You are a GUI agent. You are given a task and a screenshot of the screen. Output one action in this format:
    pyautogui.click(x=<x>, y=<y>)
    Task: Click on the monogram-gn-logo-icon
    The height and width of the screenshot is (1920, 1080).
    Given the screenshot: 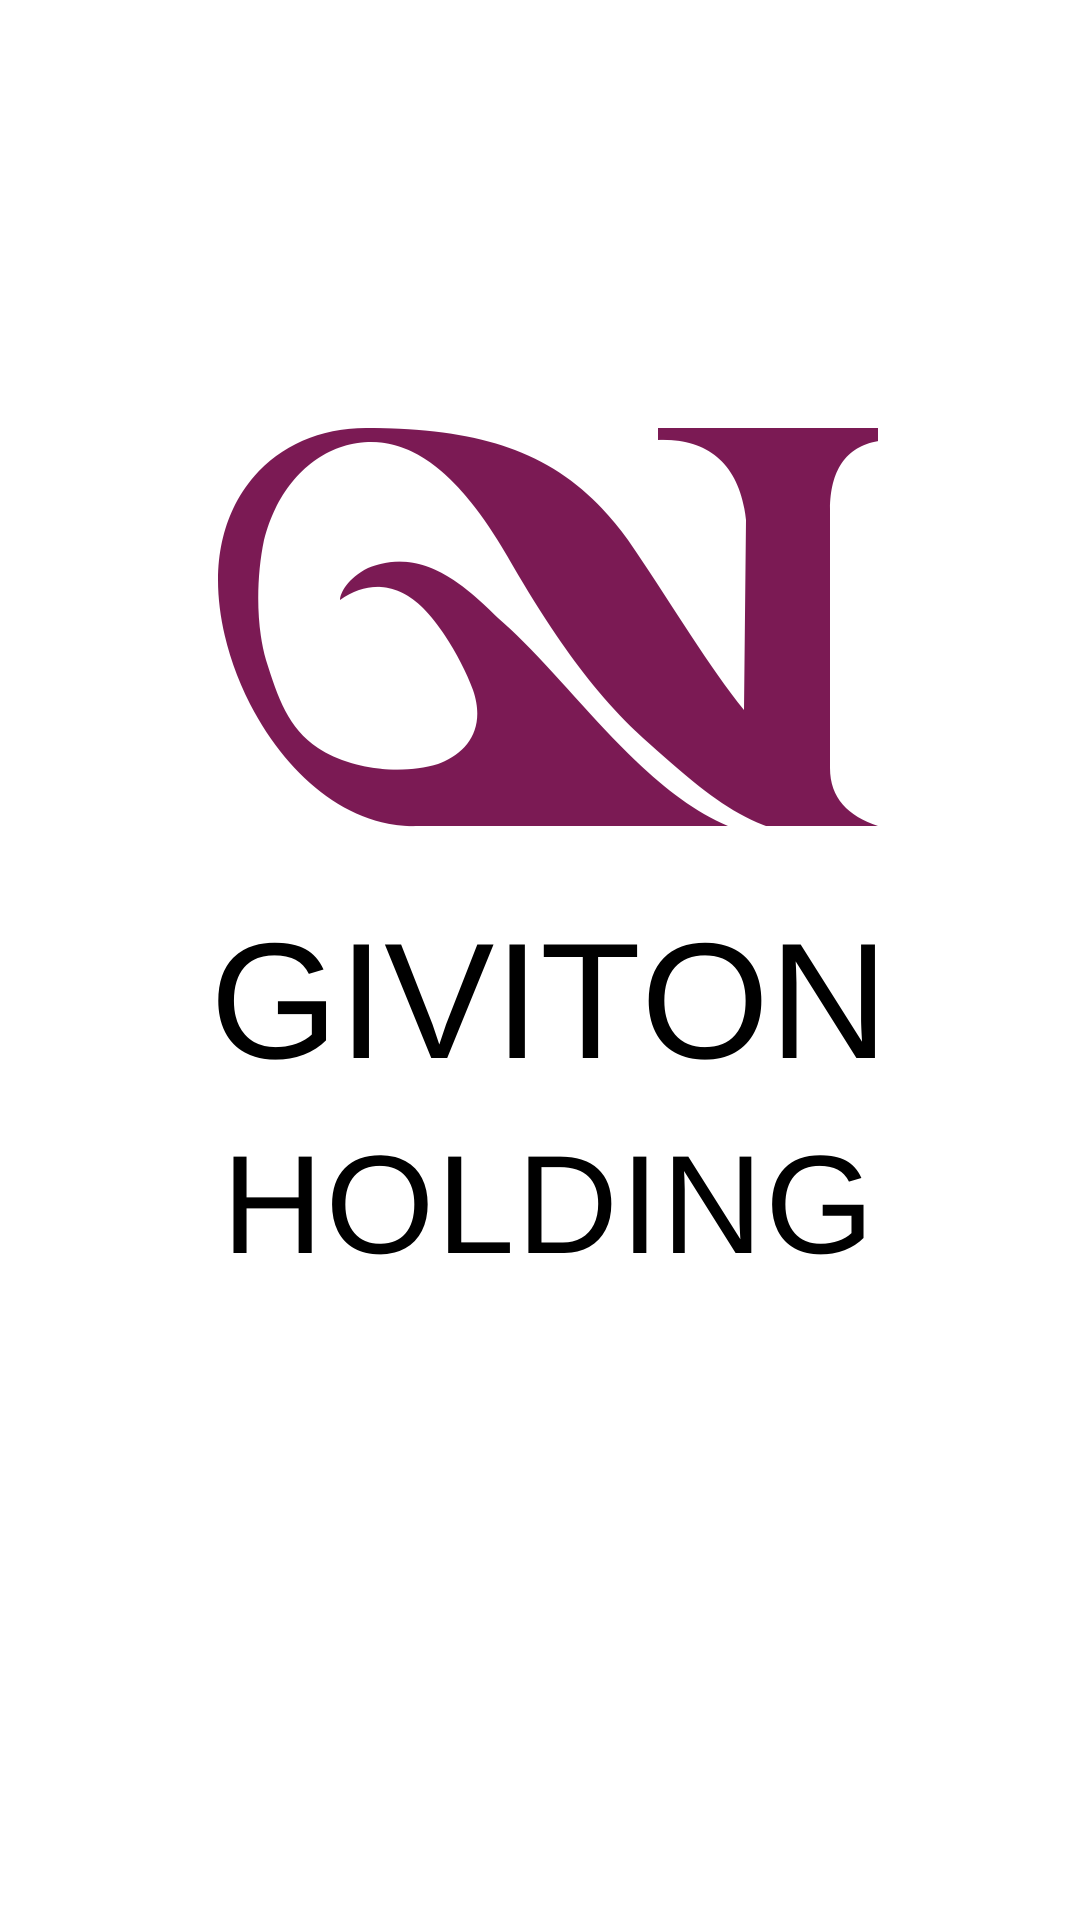 What is the action you would take?
    pyautogui.click(x=548, y=628)
    